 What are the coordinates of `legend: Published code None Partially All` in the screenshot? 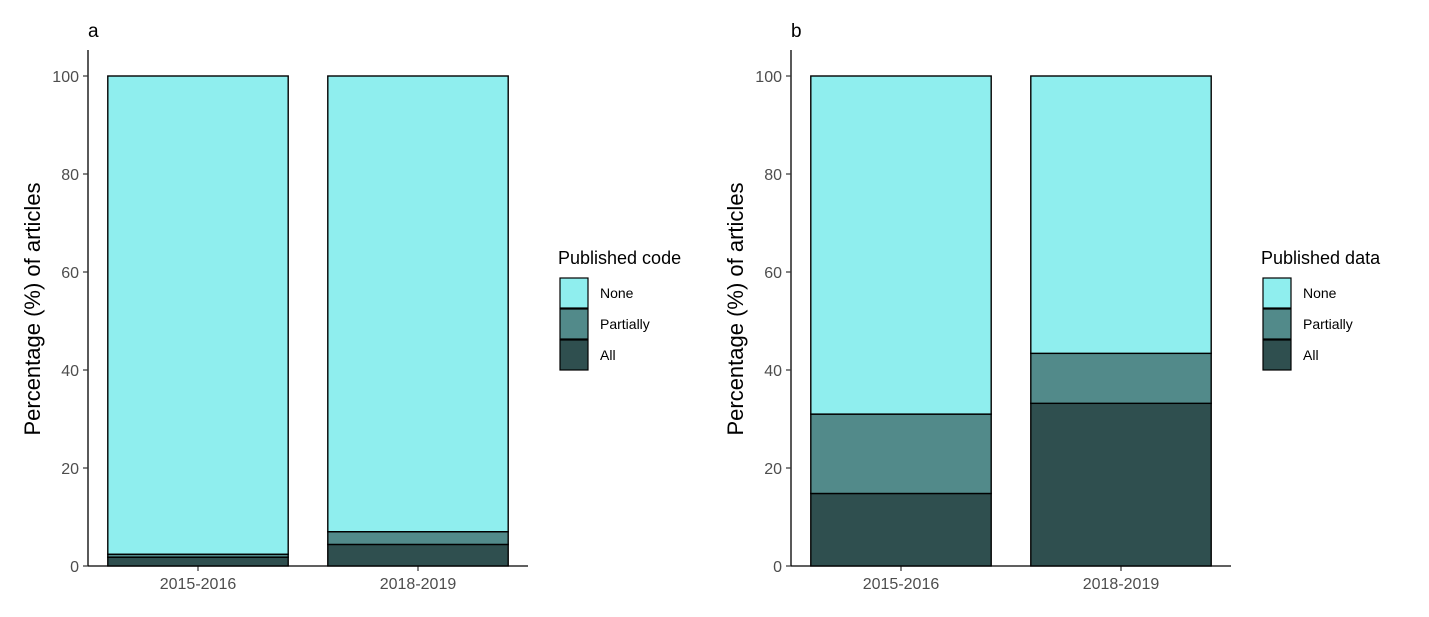 It's located at (619, 309).